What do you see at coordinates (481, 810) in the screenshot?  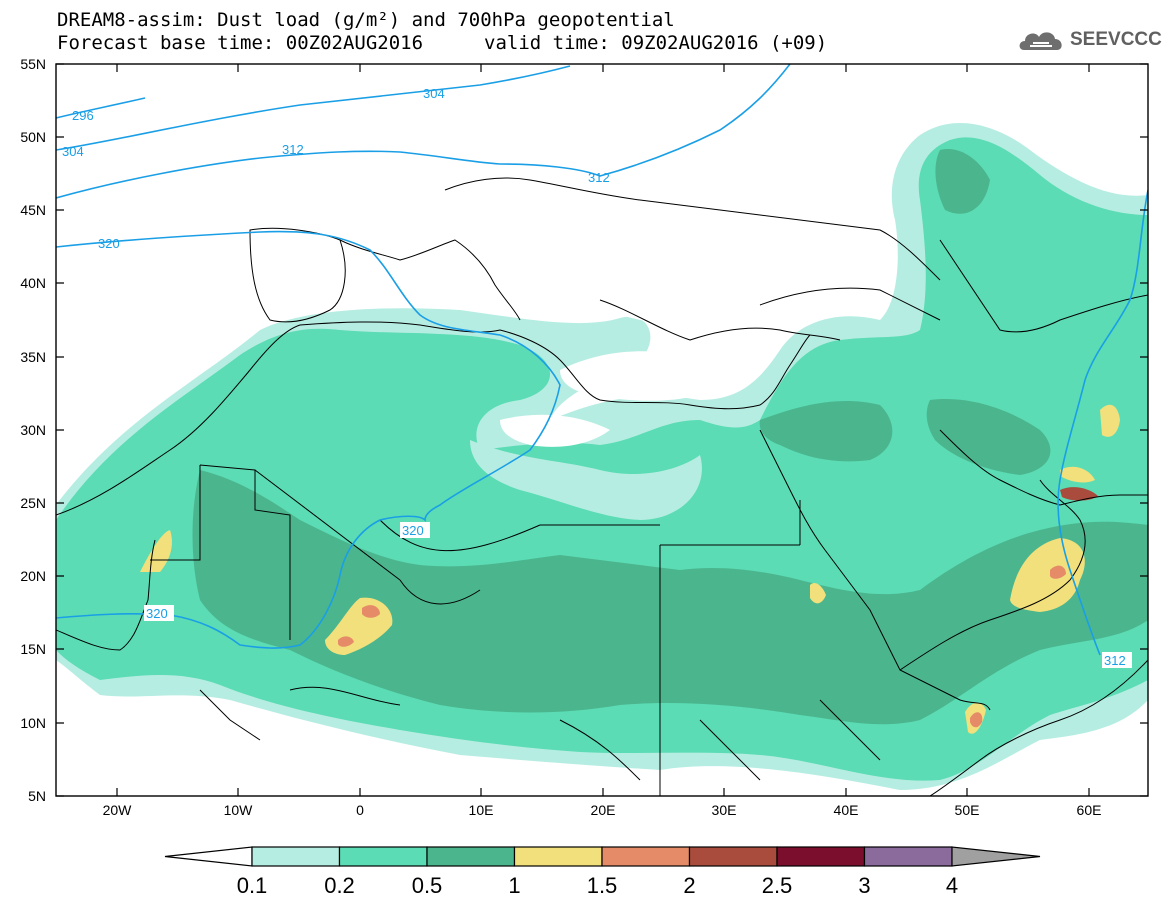 I see `lon-label: 10E` at bounding box center [481, 810].